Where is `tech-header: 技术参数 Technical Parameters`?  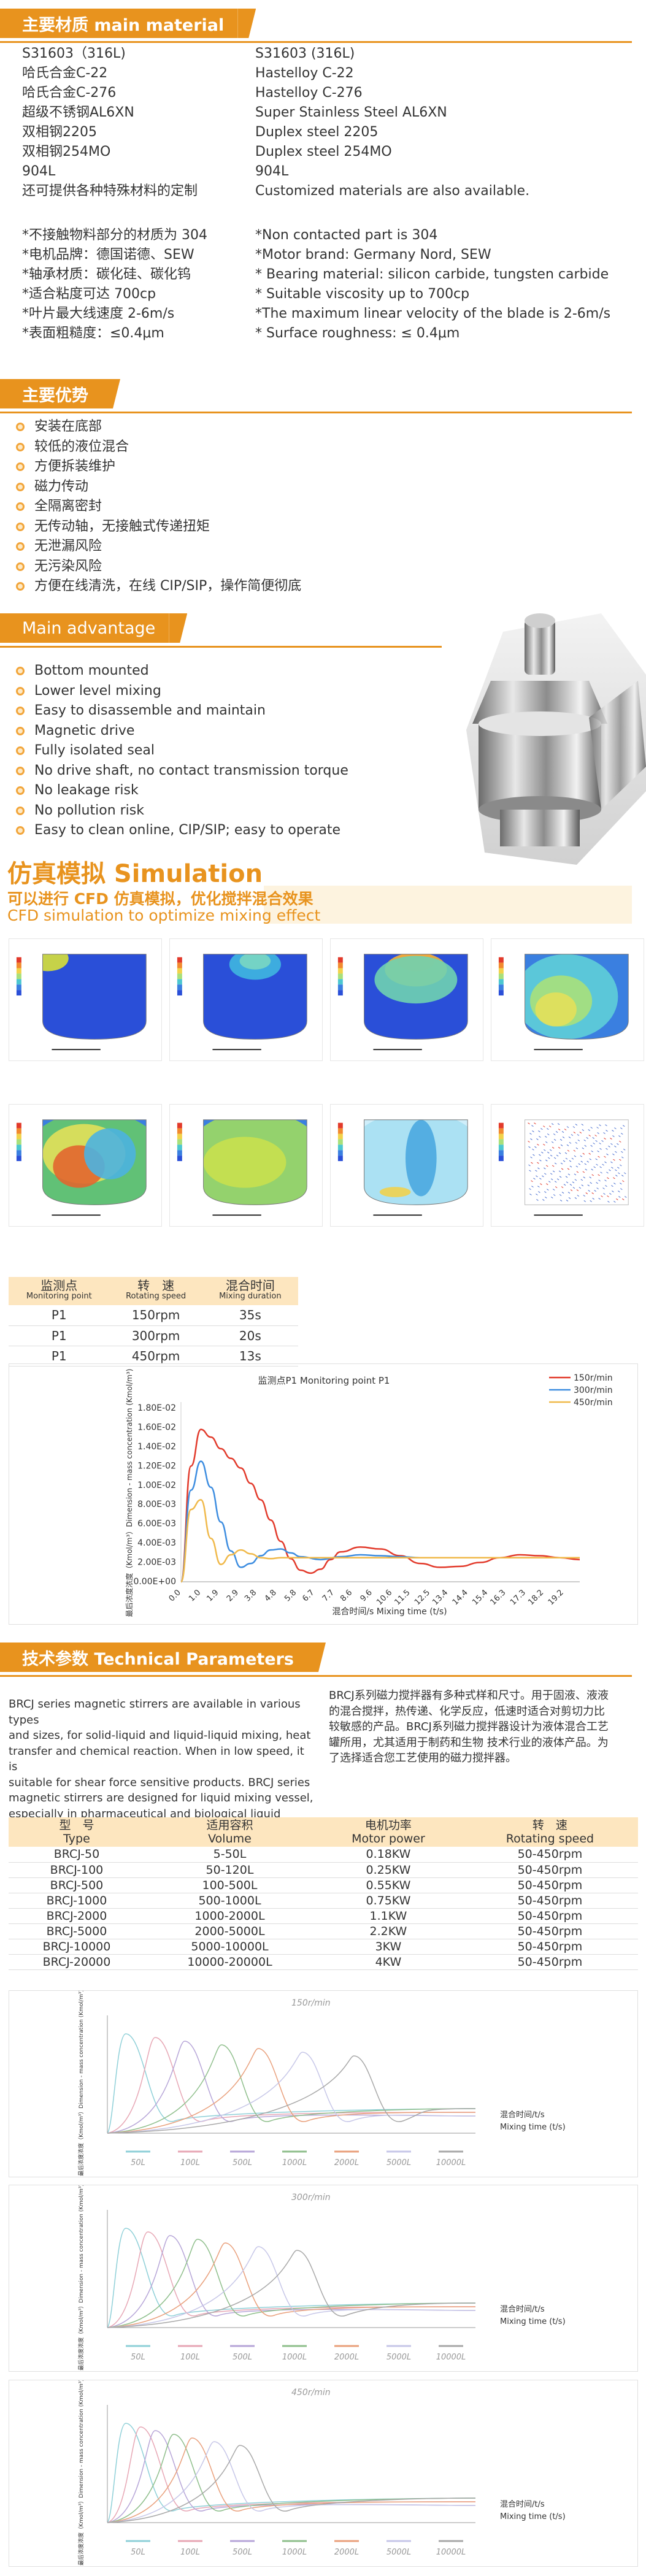
tech-header: 技术参数 Technical Parameters is located at coordinates (316, 1660).